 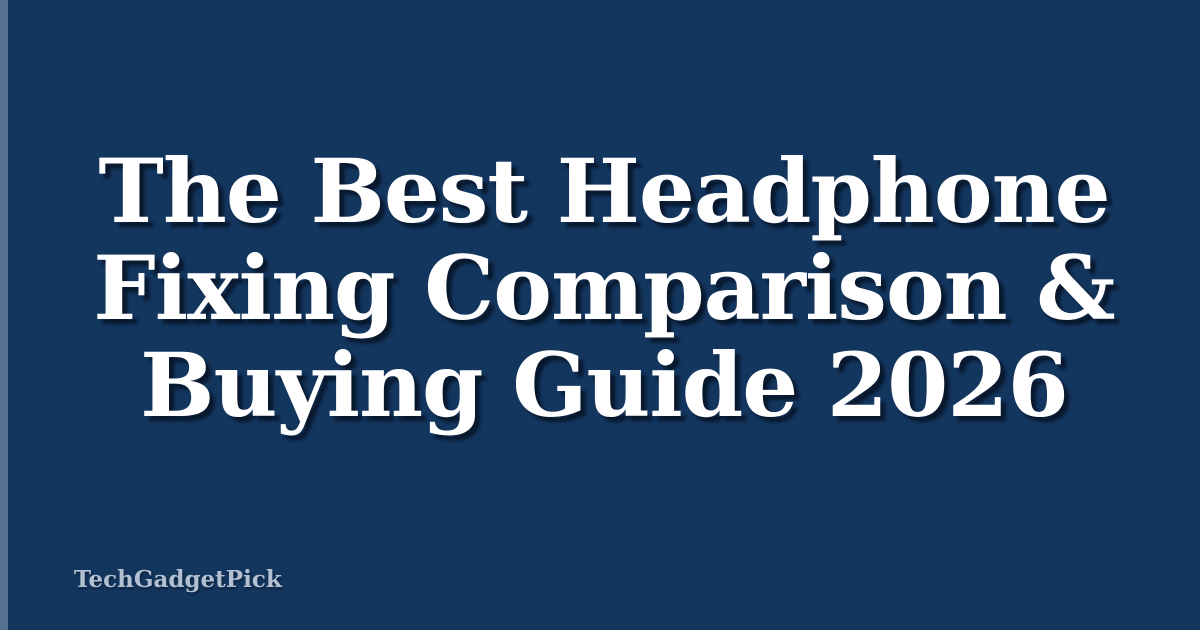 What do you see at coordinates (4, 315) in the screenshot?
I see `left-edge-stripe` at bounding box center [4, 315].